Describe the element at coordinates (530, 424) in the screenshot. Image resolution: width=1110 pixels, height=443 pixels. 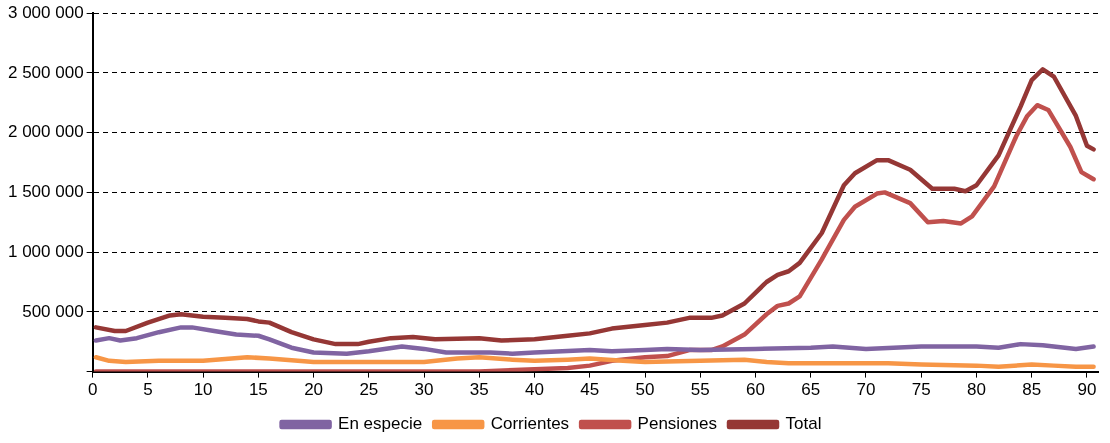
I see `legend-label: Corrientes` at that location.